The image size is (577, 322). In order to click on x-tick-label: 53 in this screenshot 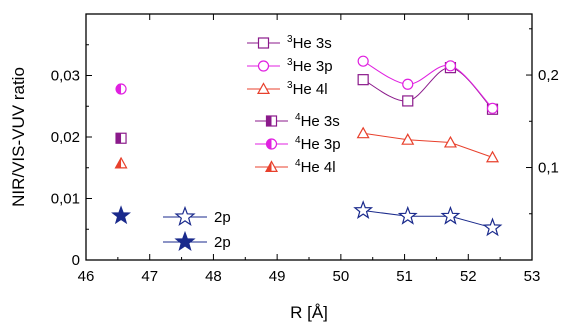, I will do `click(532, 276)`.